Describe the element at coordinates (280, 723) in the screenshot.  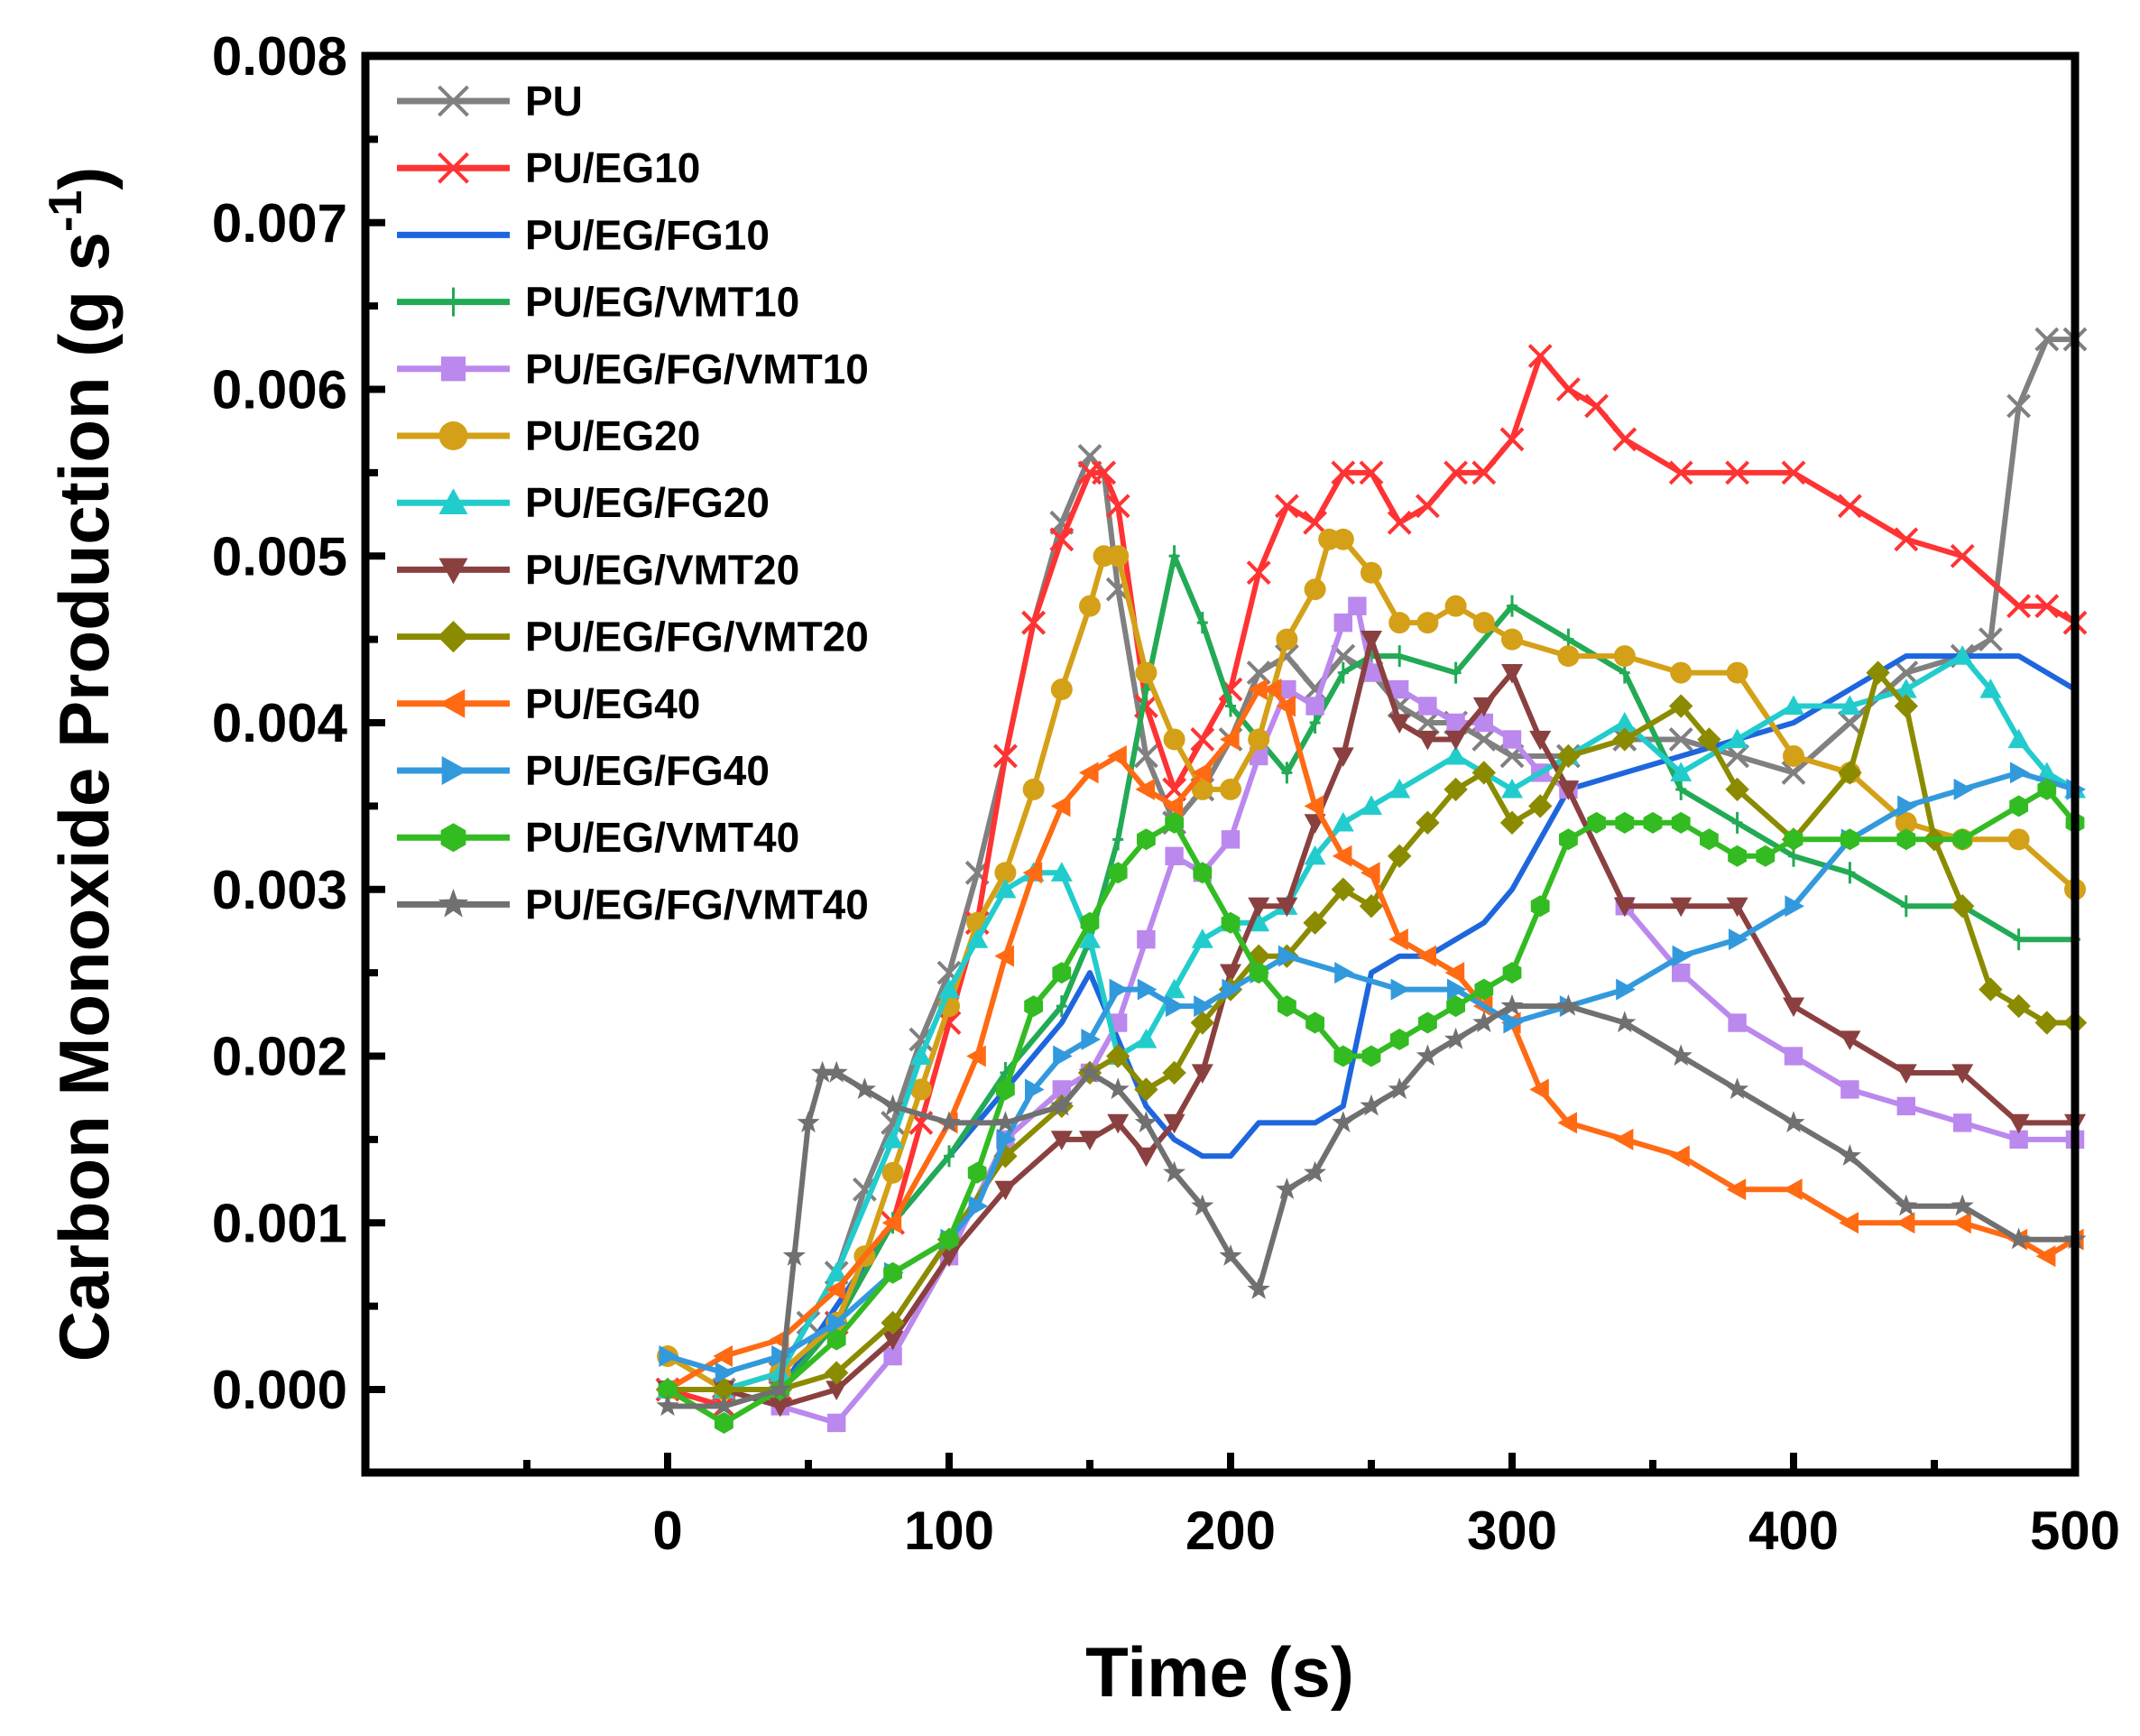
I see `y-tick-label: 0.004` at that location.